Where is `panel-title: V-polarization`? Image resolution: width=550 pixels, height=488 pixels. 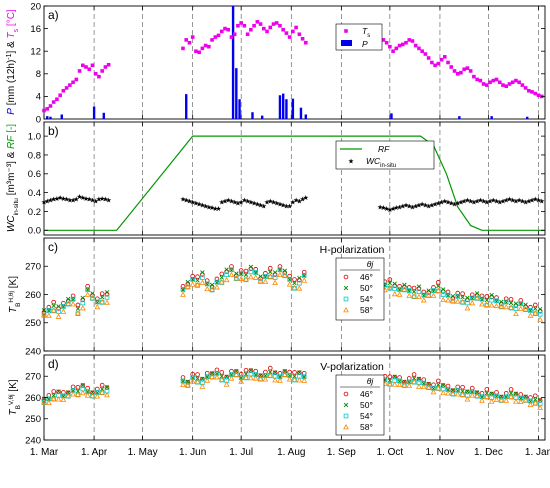 panel-title: V-polarization is located at coordinates (352, 367).